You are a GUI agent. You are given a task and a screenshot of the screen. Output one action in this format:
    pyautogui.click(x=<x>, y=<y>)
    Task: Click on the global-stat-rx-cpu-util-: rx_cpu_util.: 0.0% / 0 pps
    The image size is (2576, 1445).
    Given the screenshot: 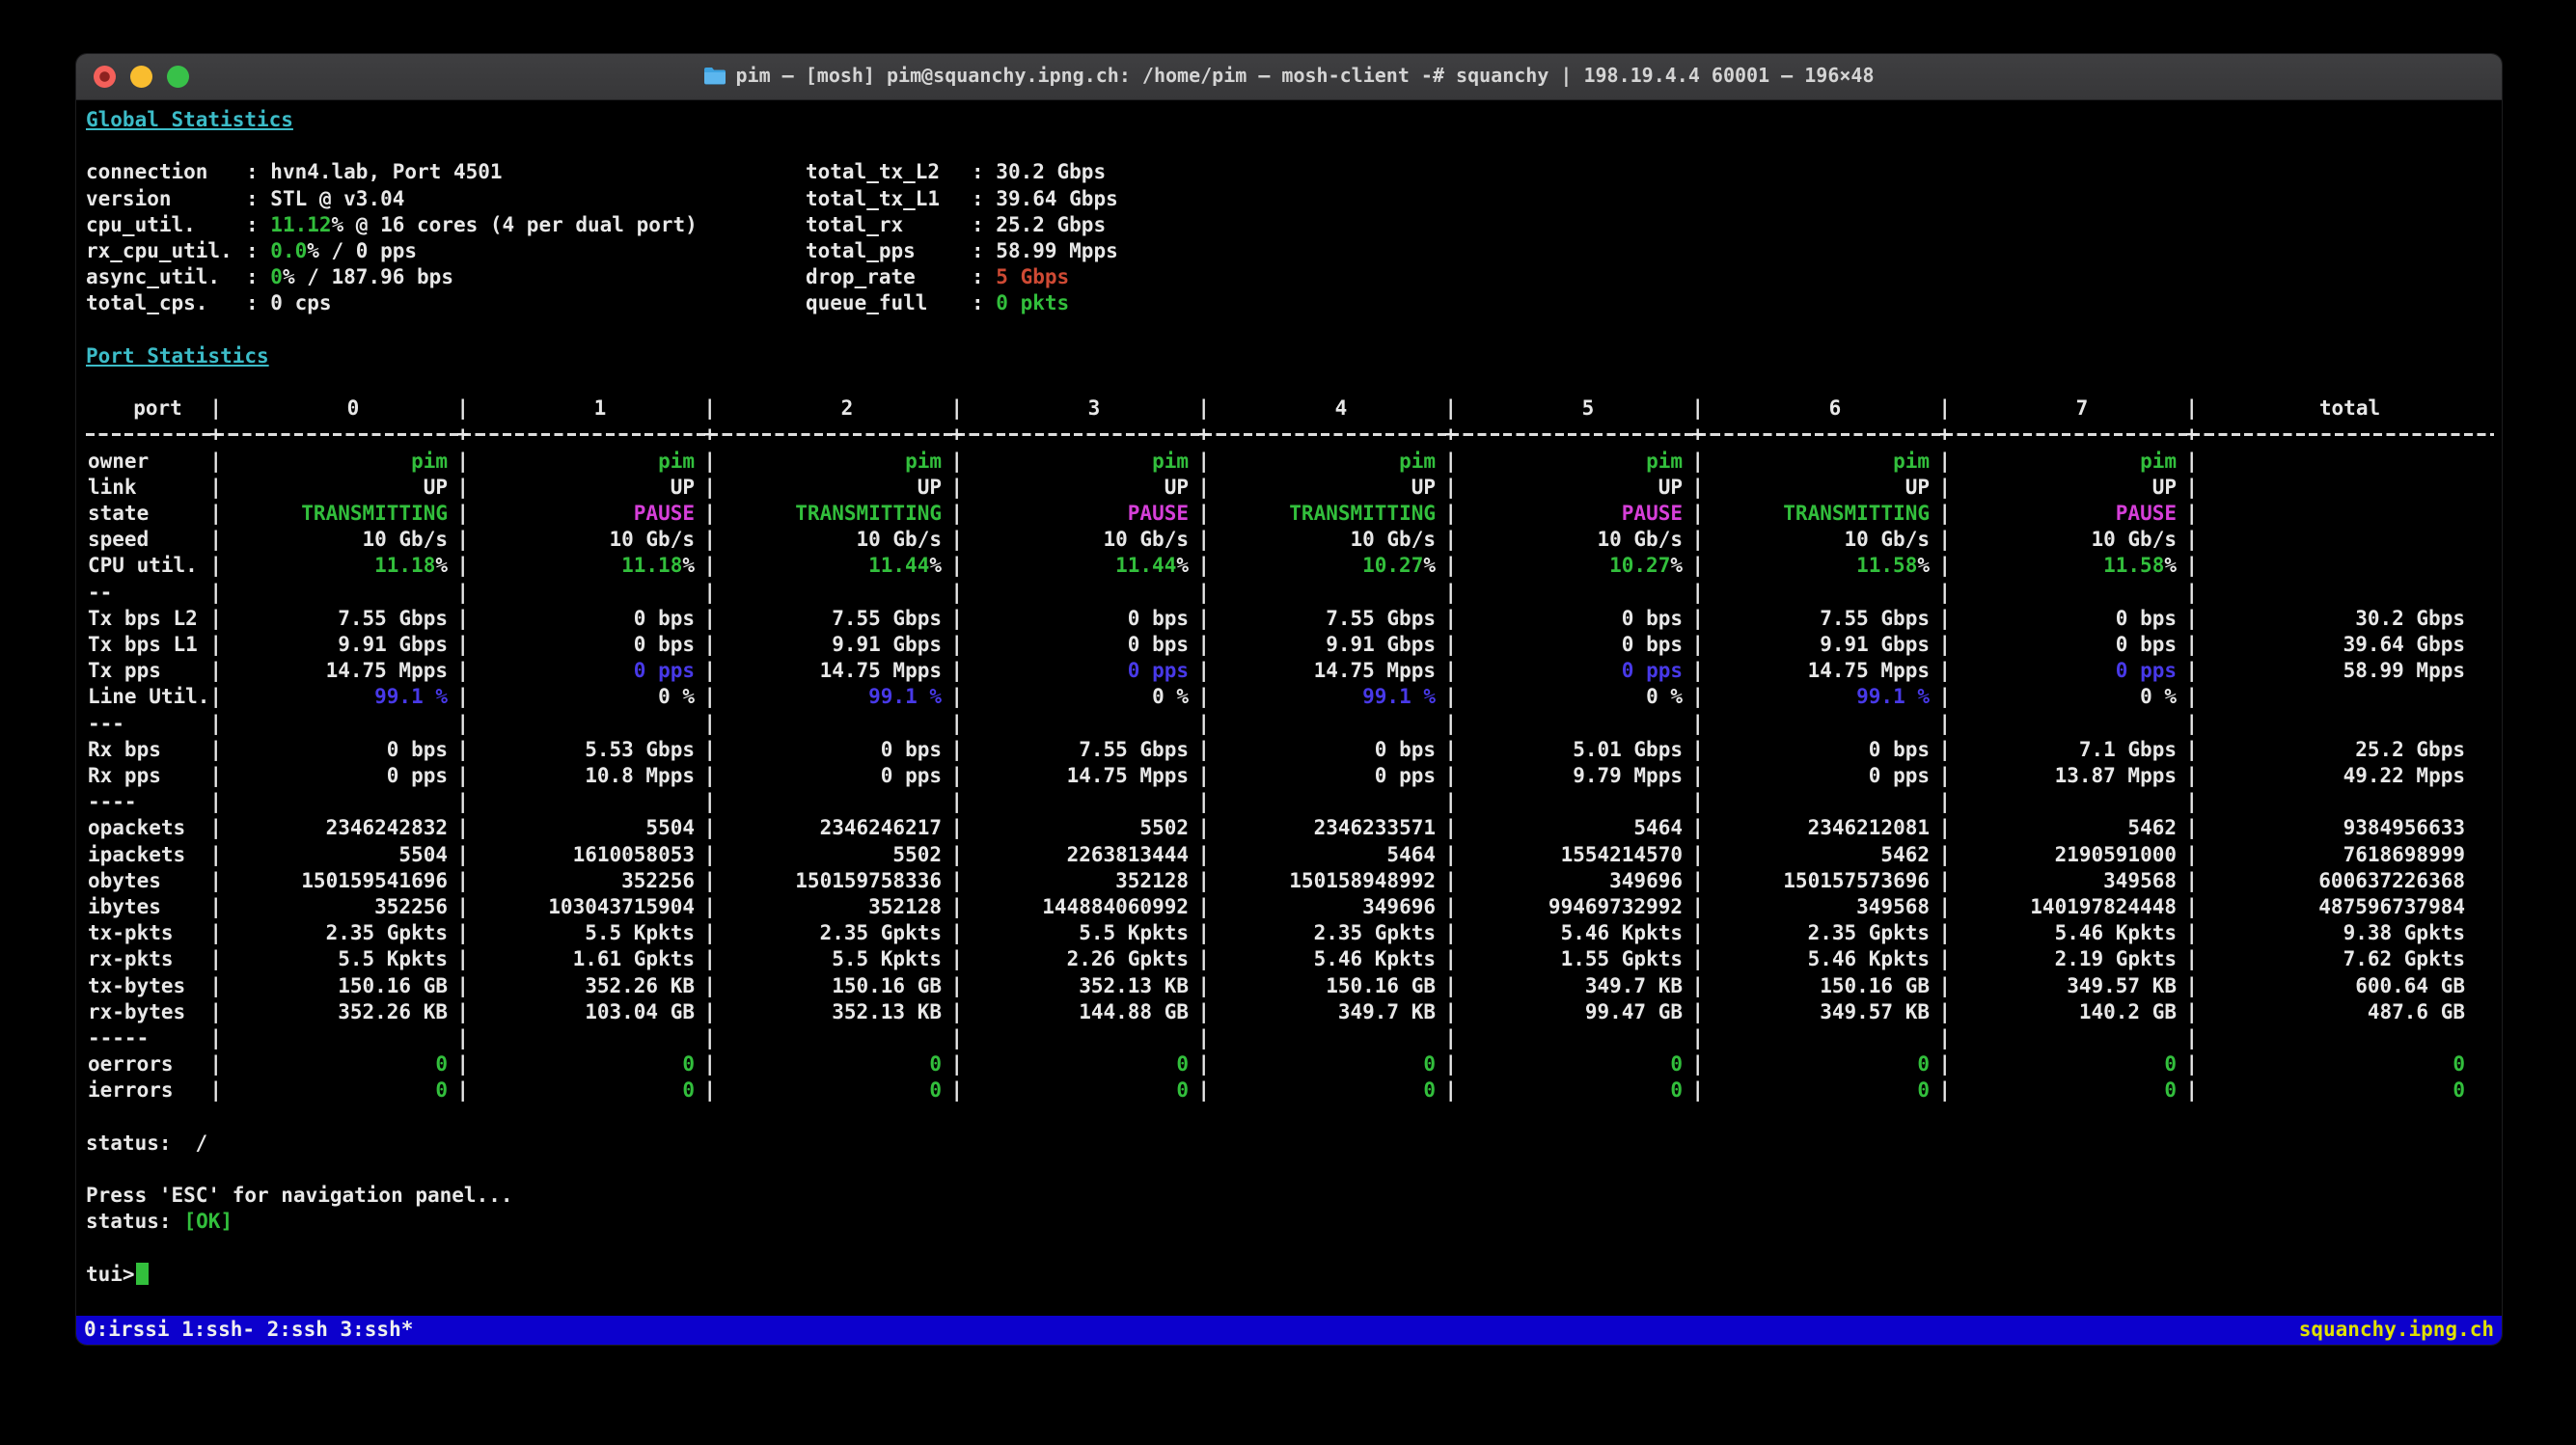 What is the action you would take?
    pyautogui.click(x=252, y=250)
    